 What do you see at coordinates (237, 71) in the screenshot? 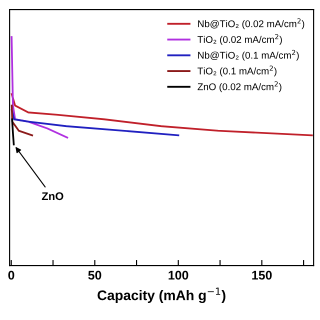
I see `legend-label: TiO₂ (0.1 mA/cm$^{2}$)` at bounding box center [237, 71].